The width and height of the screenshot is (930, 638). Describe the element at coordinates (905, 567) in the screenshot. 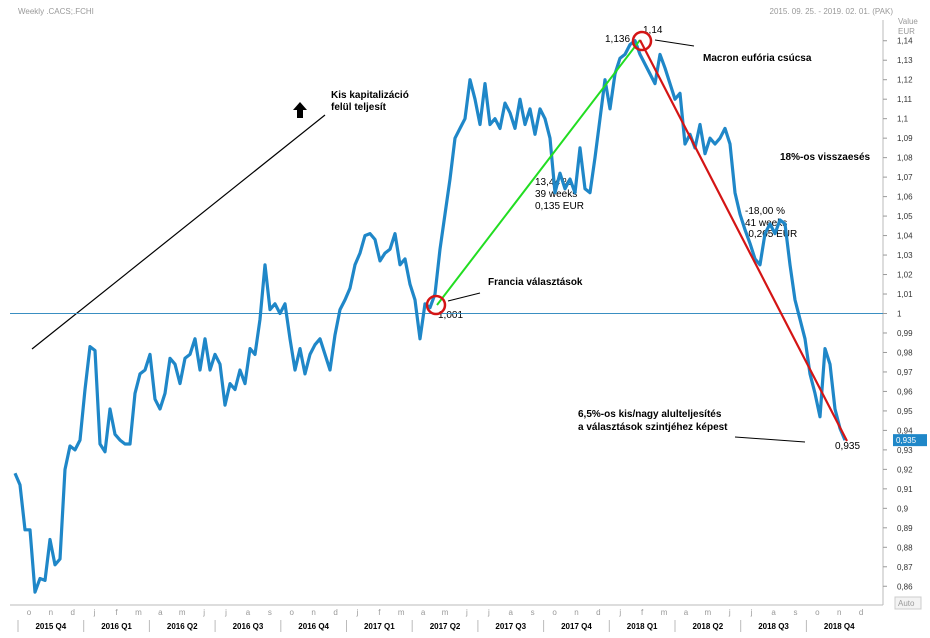

I see `y-tick-label: 0,87` at that location.